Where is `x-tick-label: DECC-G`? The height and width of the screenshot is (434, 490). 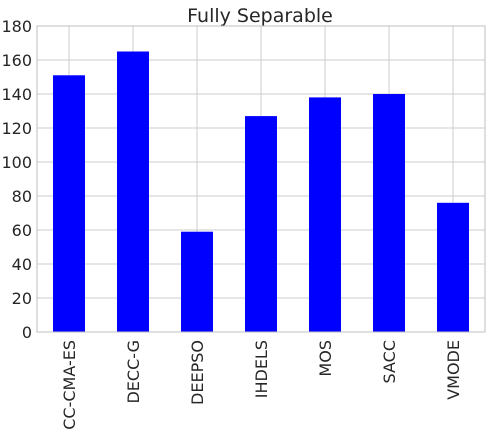 x-tick-label: DECC-G is located at coordinates (133, 372).